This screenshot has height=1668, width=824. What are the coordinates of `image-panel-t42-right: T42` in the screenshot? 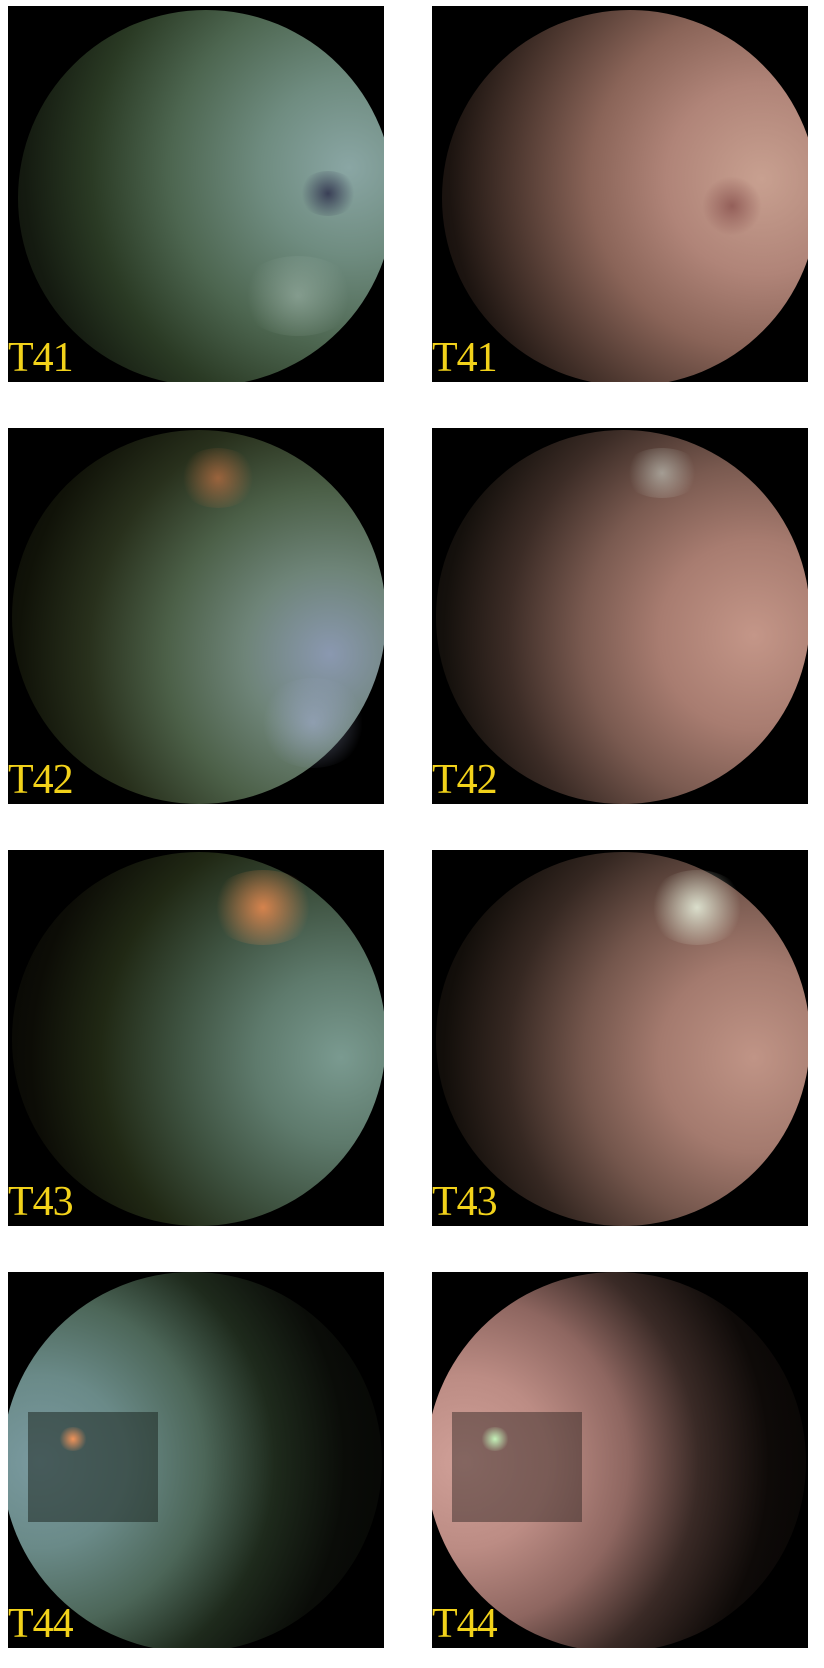 It's located at (620, 616).